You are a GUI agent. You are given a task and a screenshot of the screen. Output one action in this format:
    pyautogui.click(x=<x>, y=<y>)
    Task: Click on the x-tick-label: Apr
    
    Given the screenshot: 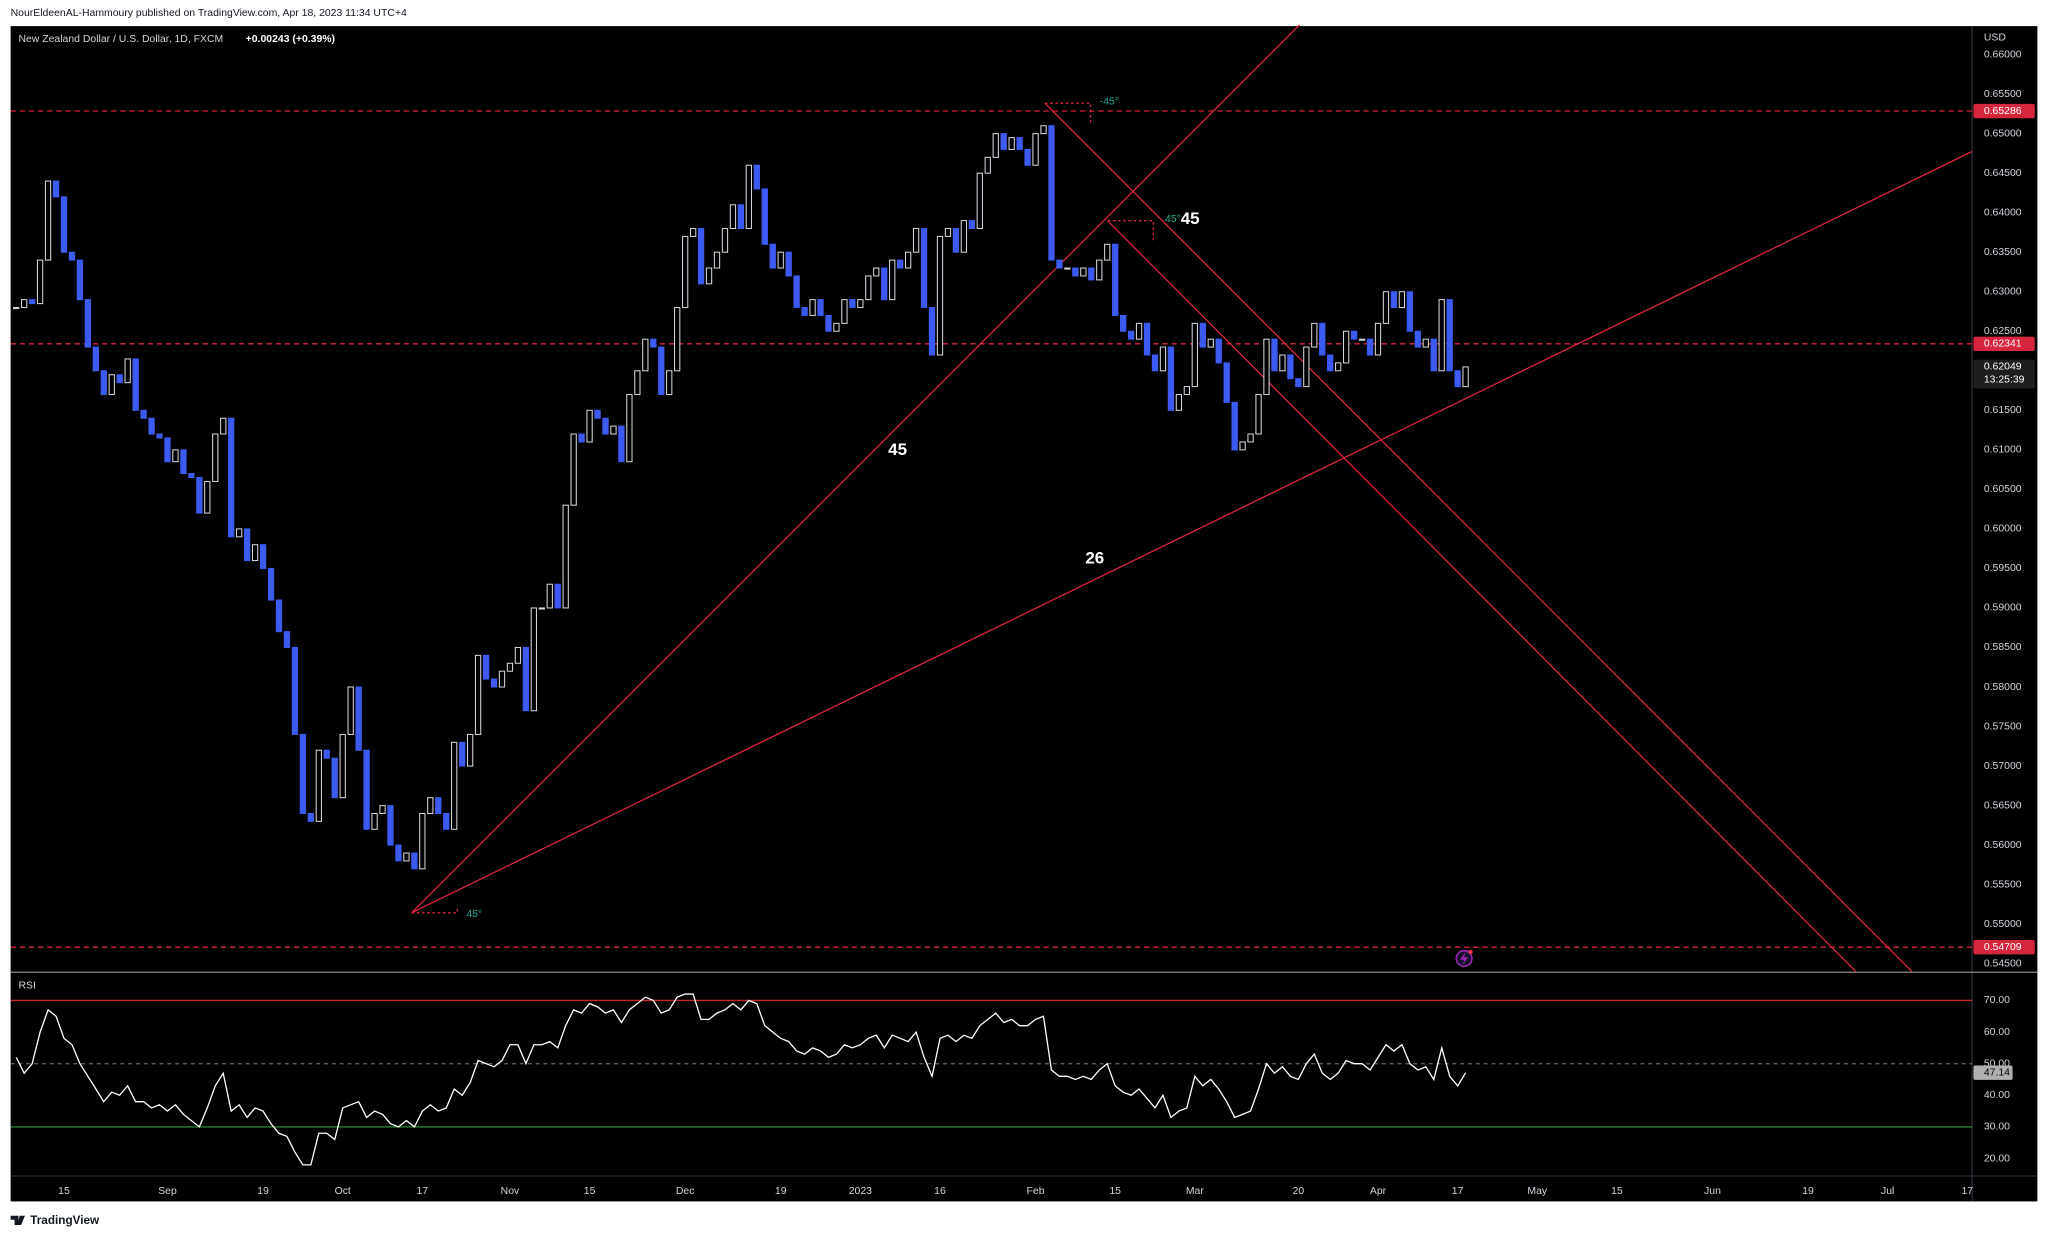 What is the action you would take?
    pyautogui.click(x=1378, y=1191)
    